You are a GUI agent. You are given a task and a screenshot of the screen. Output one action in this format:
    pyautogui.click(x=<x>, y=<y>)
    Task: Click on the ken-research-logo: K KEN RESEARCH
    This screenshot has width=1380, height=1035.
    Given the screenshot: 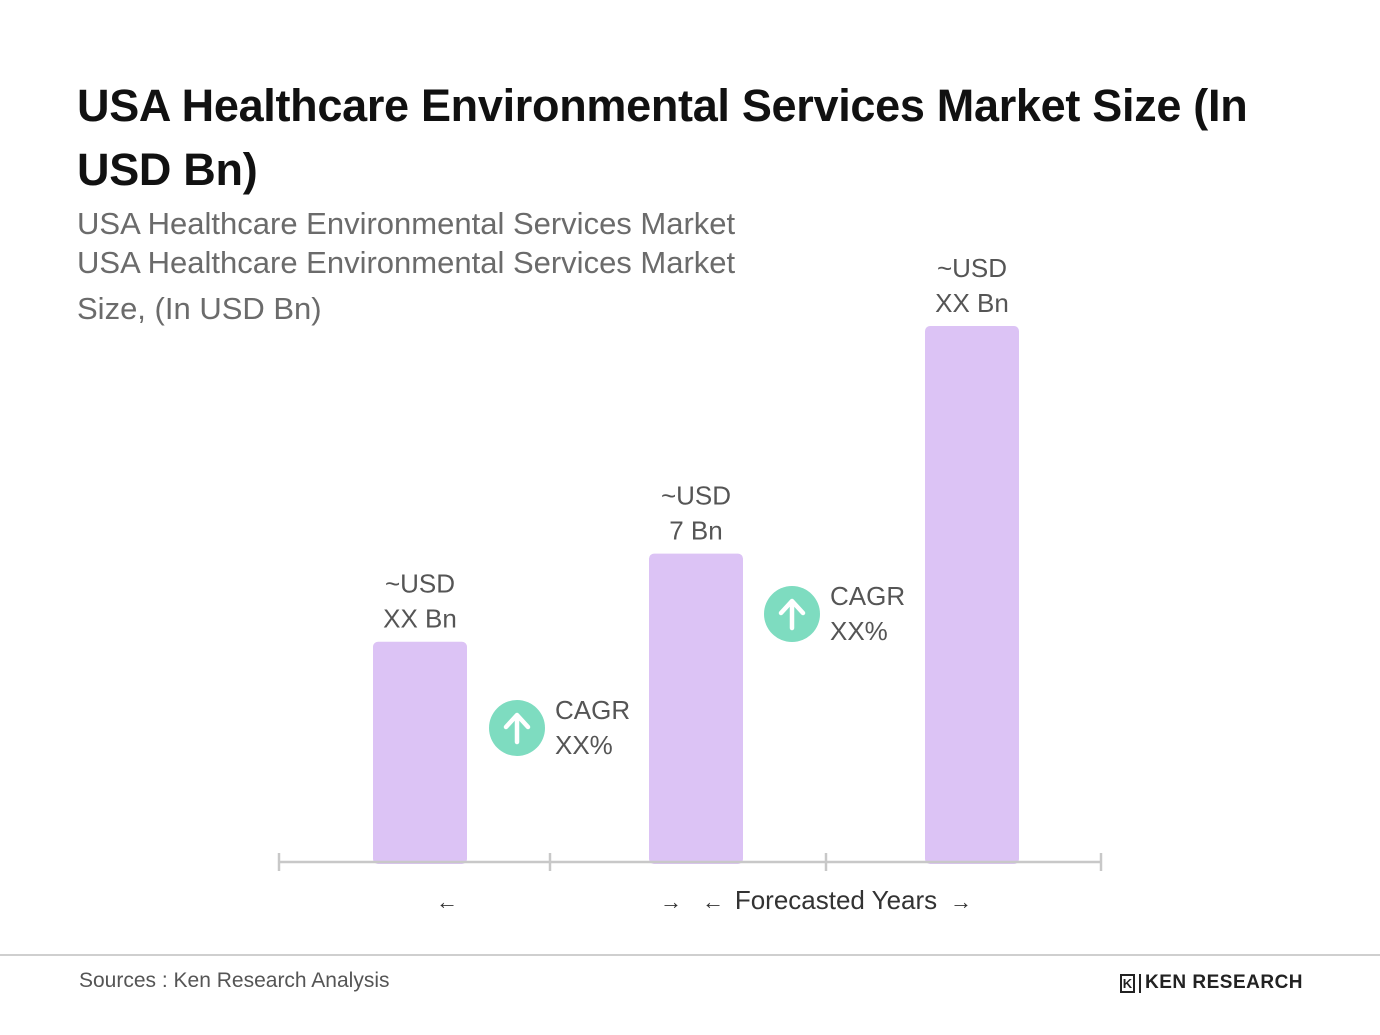 What is the action you would take?
    pyautogui.click(x=1211, y=983)
    